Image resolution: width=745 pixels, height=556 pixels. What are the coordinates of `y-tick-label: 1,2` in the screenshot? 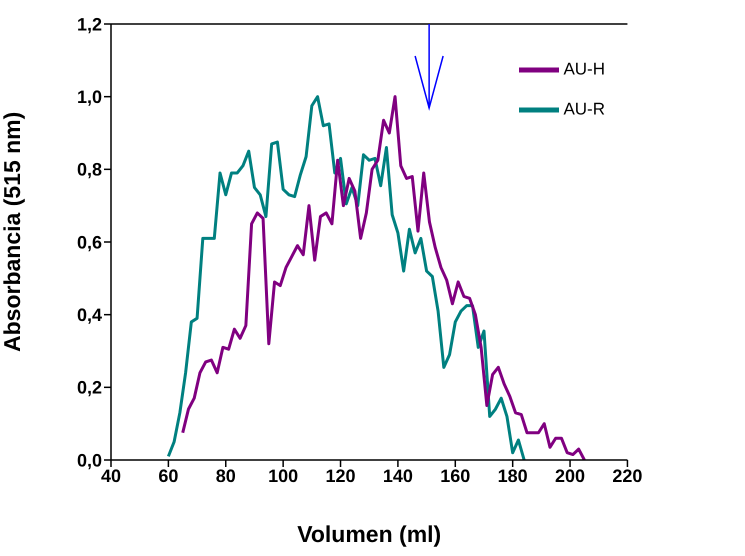 It's located at (89, 24).